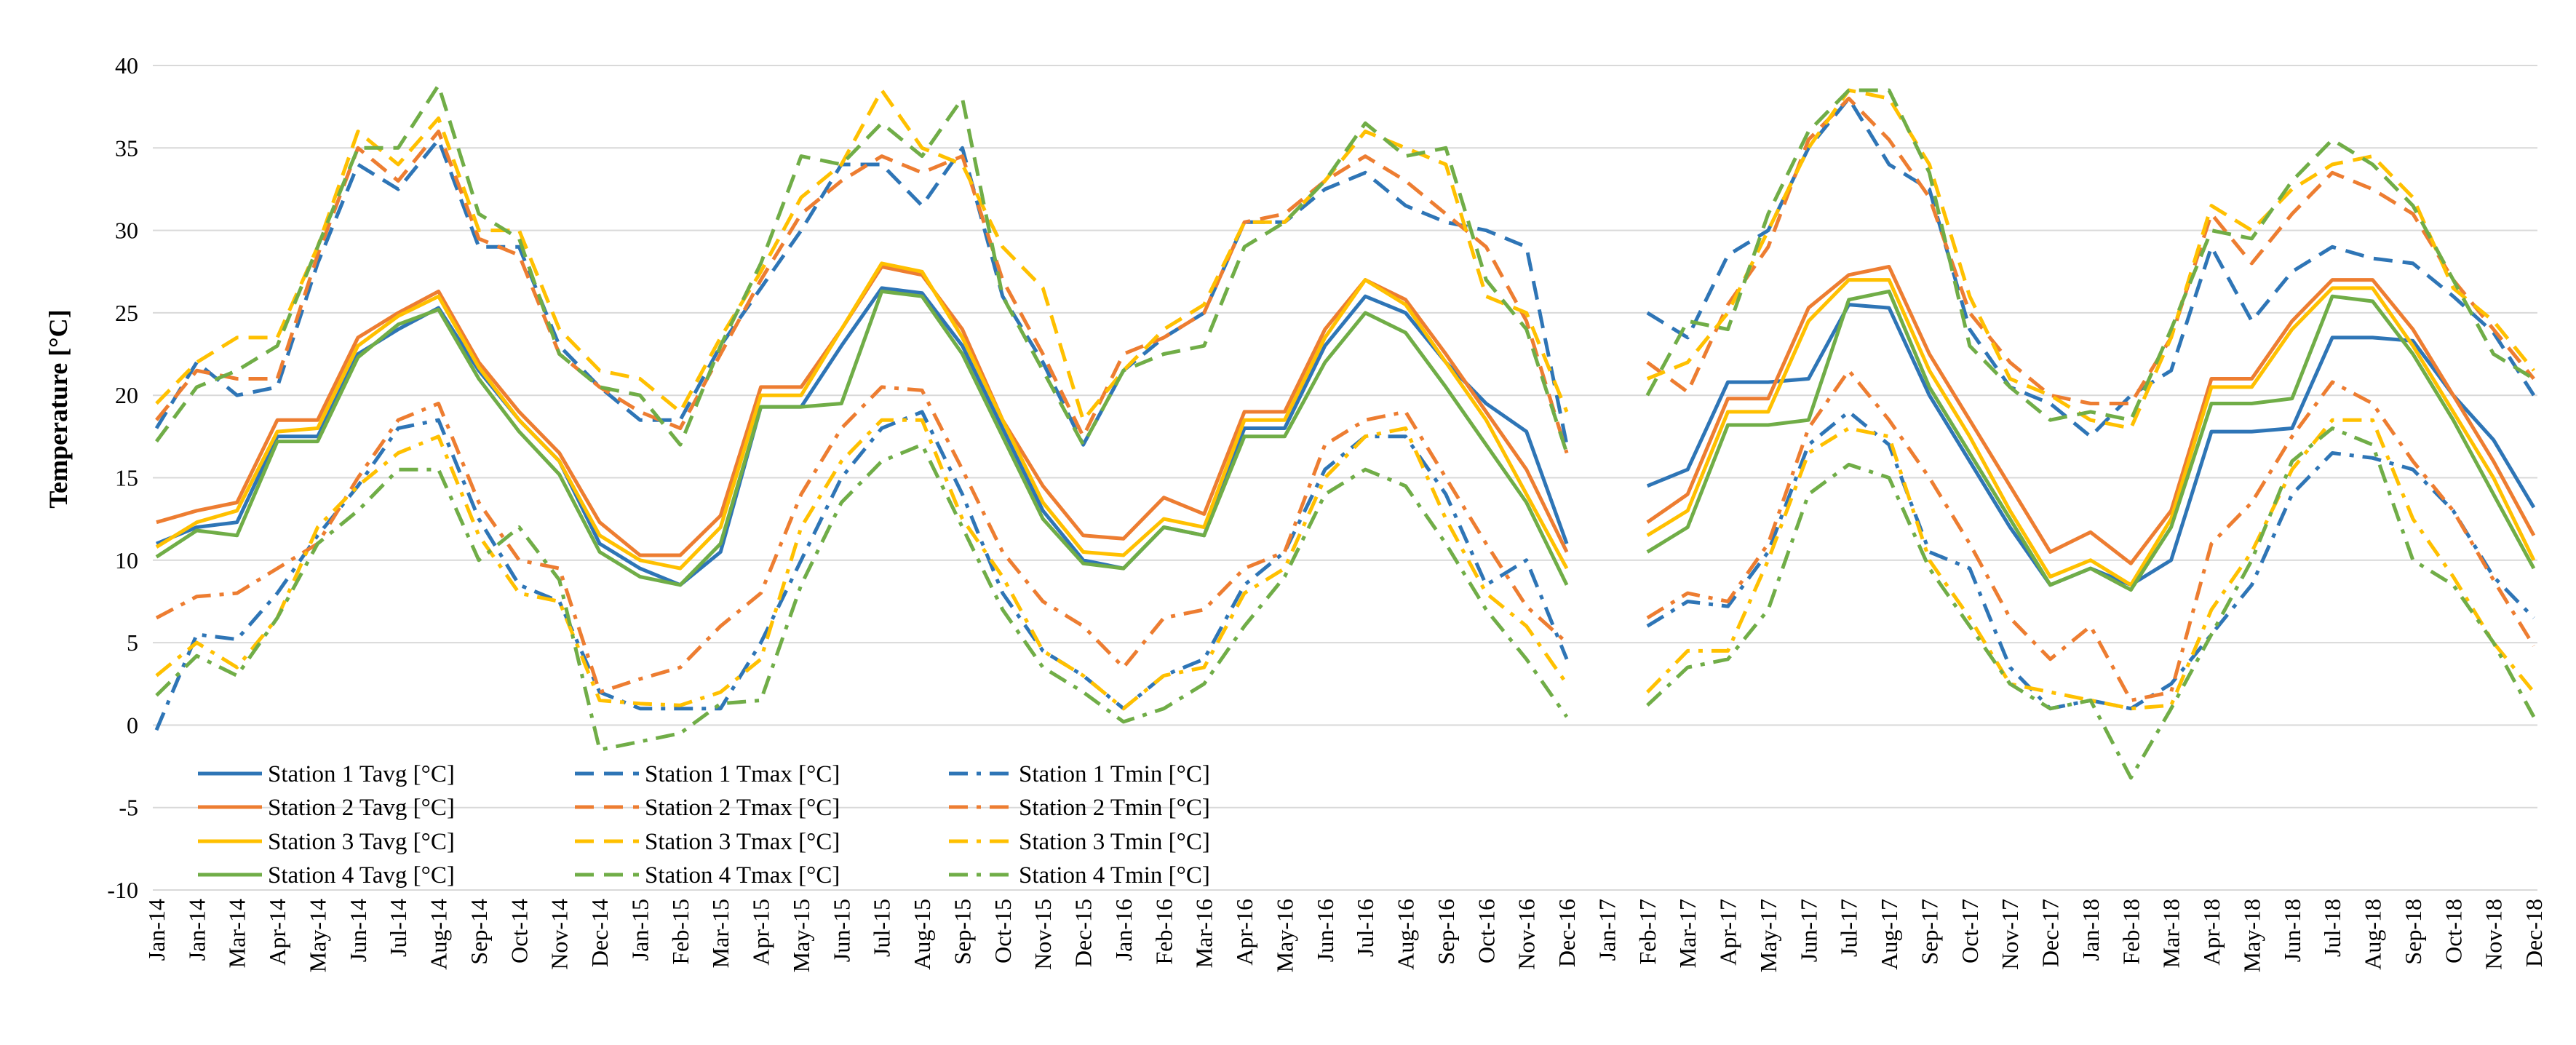 Image resolution: width=2576 pixels, height=1045 pixels. I want to click on y-tick-label: 30, so click(126, 231).